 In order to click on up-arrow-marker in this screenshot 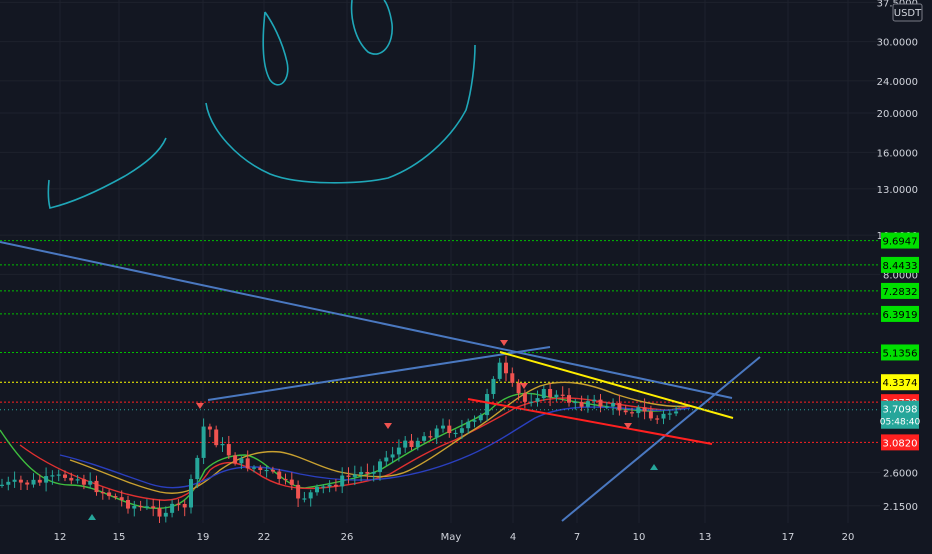, I will do `click(92, 517)`.